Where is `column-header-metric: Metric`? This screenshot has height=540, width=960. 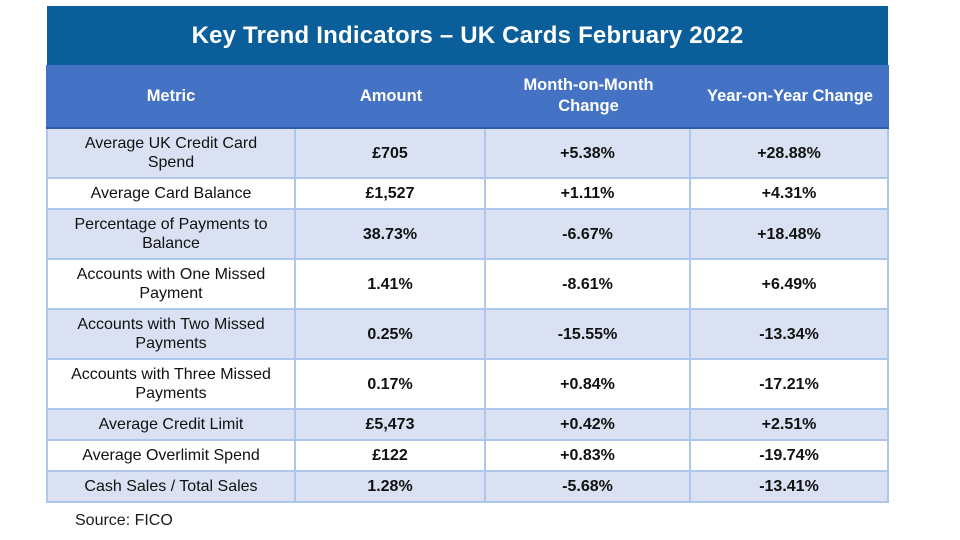
column-header-metric: Metric is located at coordinates (171, 97).